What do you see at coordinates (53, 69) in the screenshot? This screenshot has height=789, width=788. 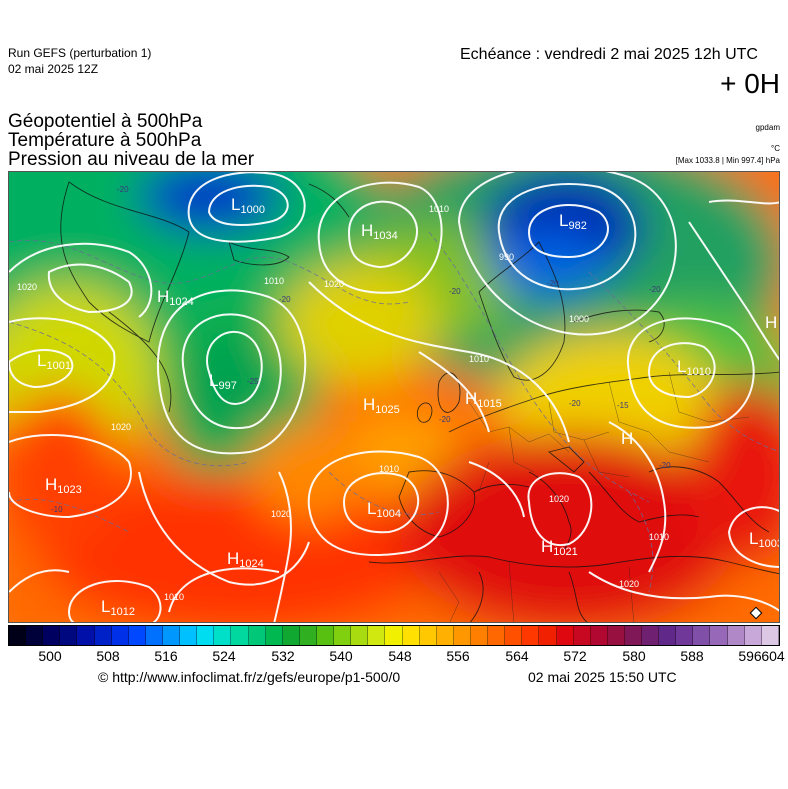 I see `run-date: 02 mai 2025 12Z` at bounding box center [53, 69].